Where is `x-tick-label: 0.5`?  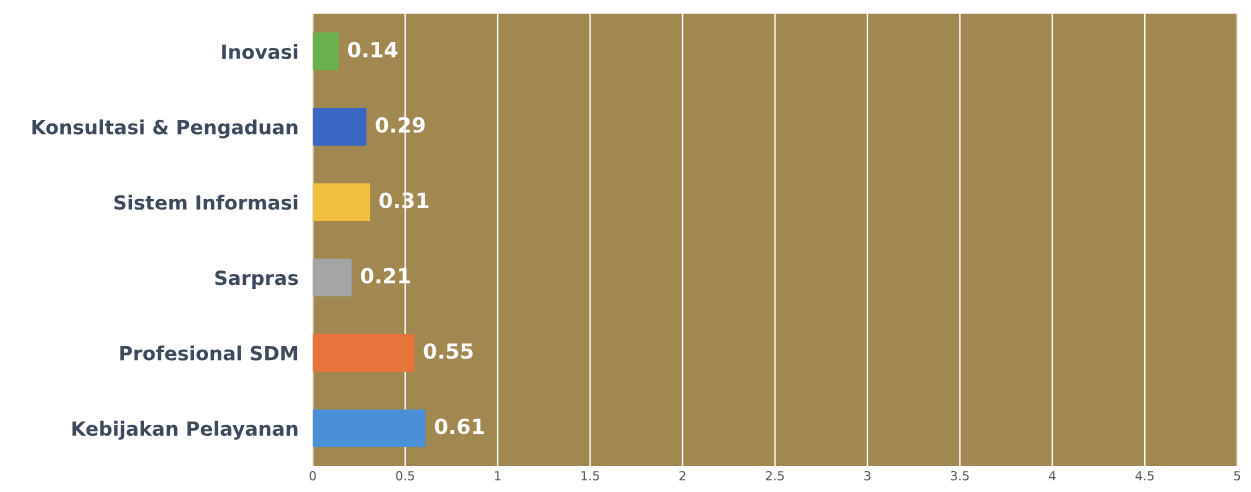 x-tick-label: 0.5 is located at coordinates (405, 476).